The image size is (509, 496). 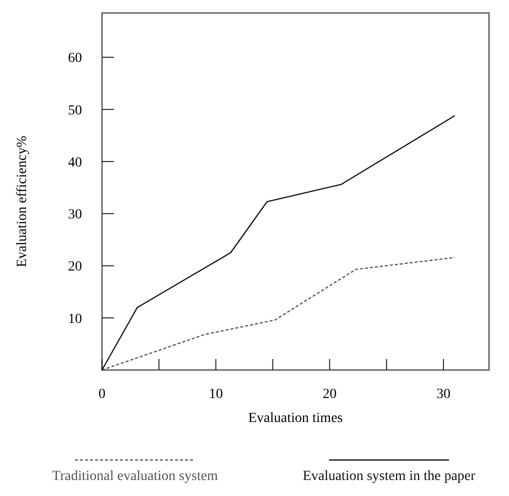 What do you see at coordinates (215, 394) in the screenshot?
I see `x-tick-label: 10` at bounding box center [215, 394].